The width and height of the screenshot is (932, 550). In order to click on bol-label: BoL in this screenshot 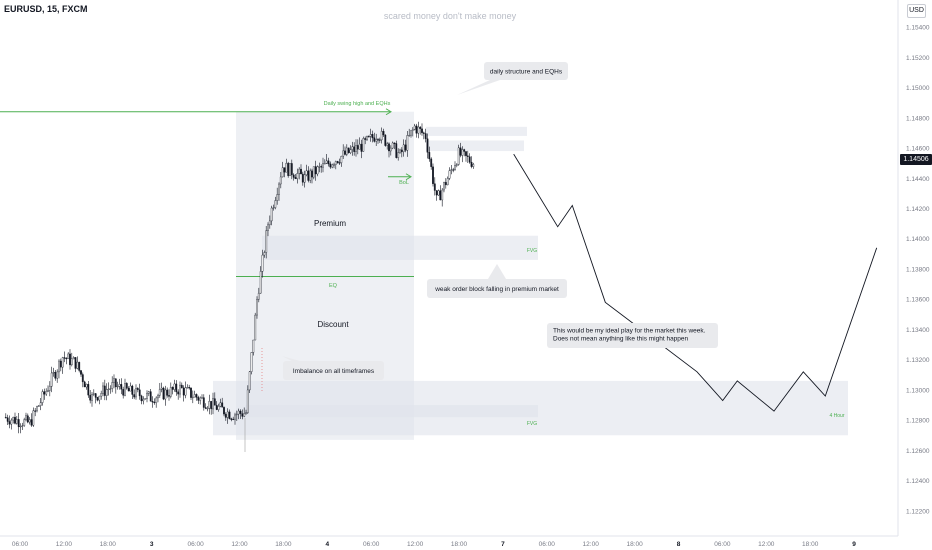, I will do `click(404, 183)`.